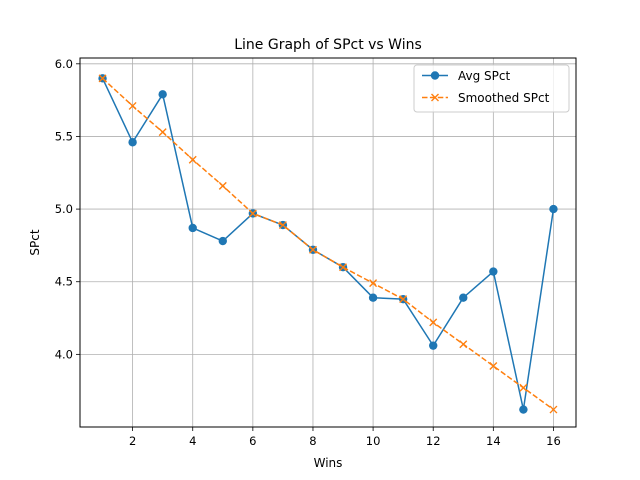 This screenshot has height=480, width=640. Describe the element at coordinates (328, 463) in the screenshot. I see `x-axis-label: Wins` at that location.